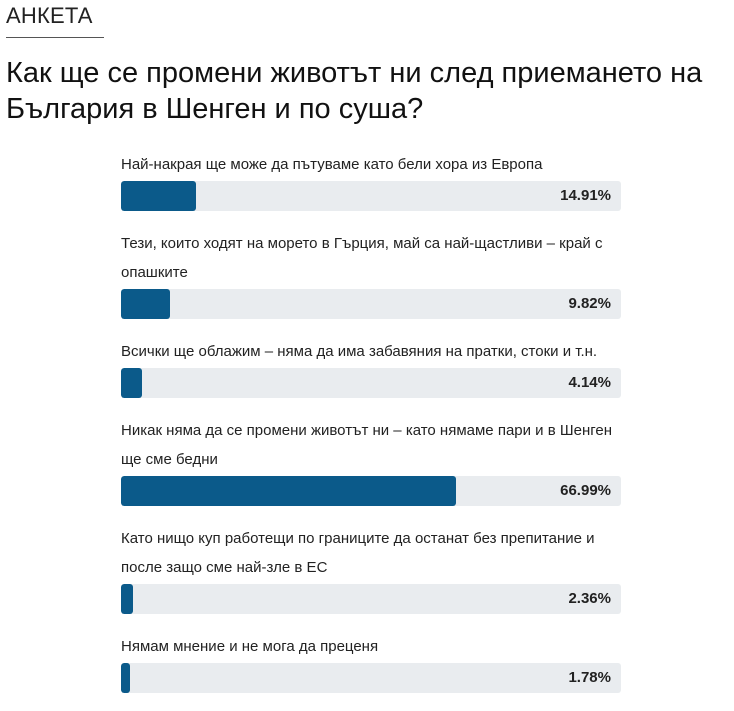  Describe the element at coordinates (371, 196) in the screenshot. I see `poll-result-bar: 14.91%` at that location.